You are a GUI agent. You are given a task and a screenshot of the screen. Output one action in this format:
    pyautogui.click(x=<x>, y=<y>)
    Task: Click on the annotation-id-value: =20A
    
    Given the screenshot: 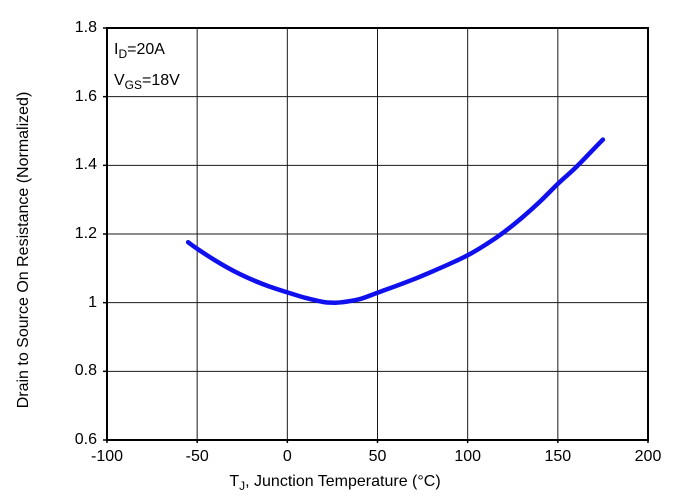 What is the action you would take?
    pyautogui.click(x=146, y=49)
    